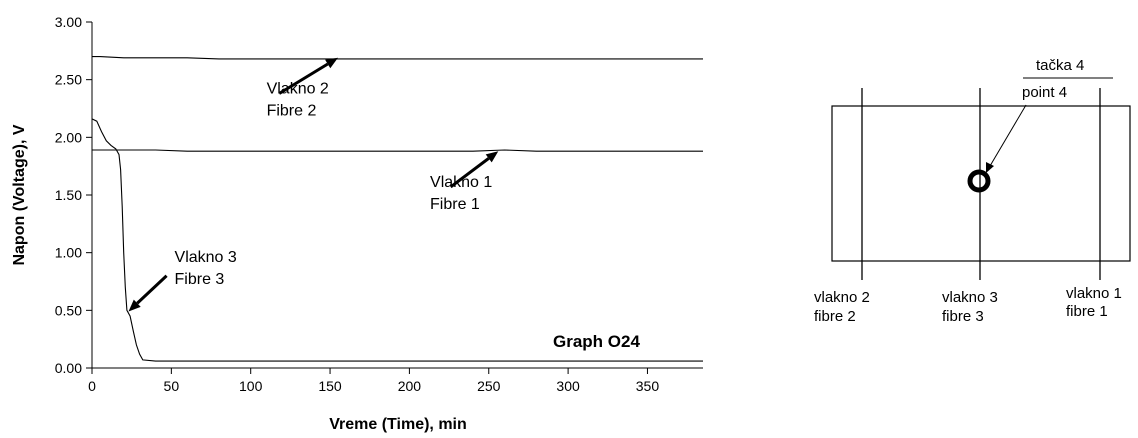 The width and height of the screenshot is (1138, 438). I want to click on annotation-label-en: Fibre 3, so click(200, 279).